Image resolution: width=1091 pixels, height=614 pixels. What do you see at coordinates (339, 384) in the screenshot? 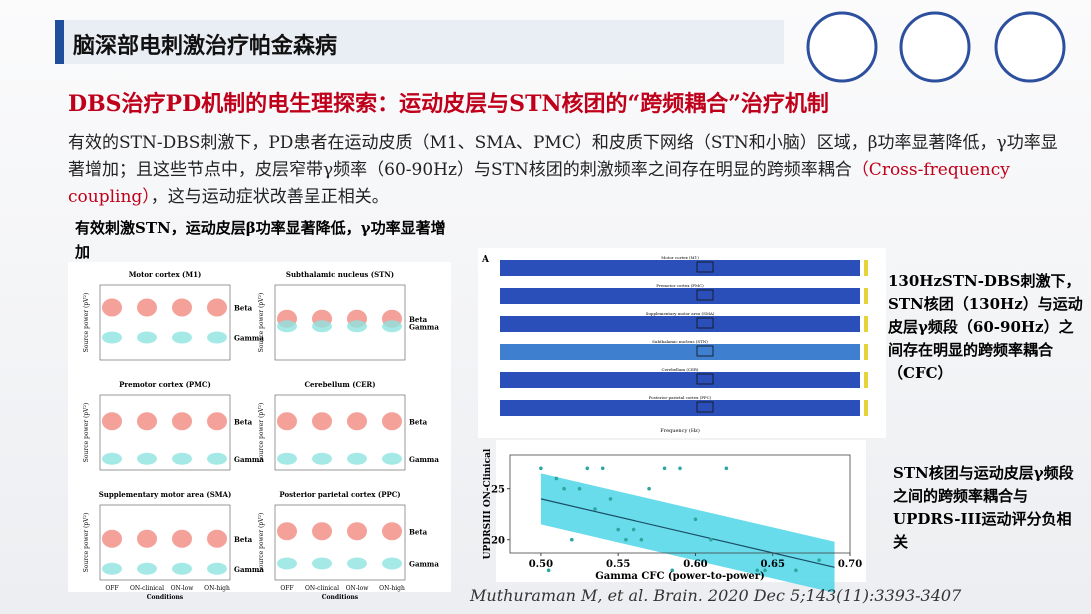
I see `panel-title: Cerebellum (CER)` at bounding box center [339, 384].